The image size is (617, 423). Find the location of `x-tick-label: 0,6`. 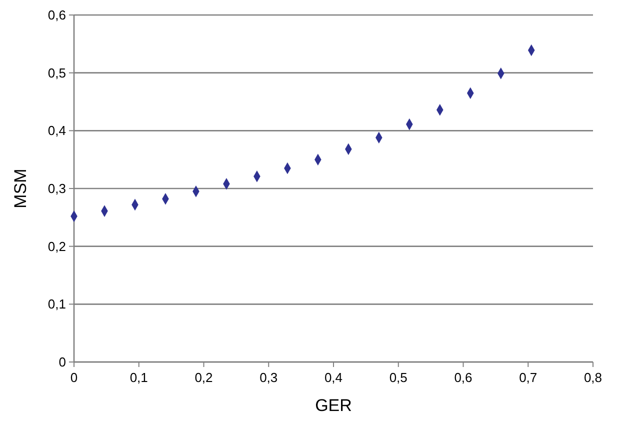

x-tick-label: 0,6 is located at coordinates (463, 377).